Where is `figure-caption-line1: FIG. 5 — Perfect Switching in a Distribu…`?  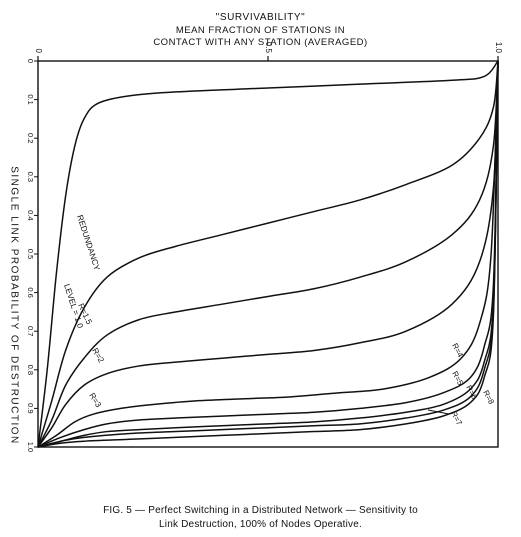
figure-caption-line1: FIG. 5 — Perfect Switching in a Distribu… is located at coordinates (260, 510).